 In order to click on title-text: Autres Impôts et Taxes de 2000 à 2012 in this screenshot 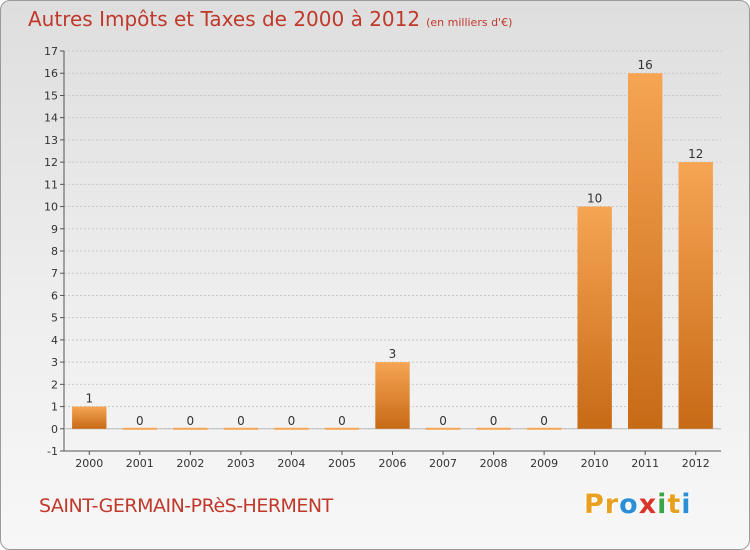, I will do `click(224, 19)`.